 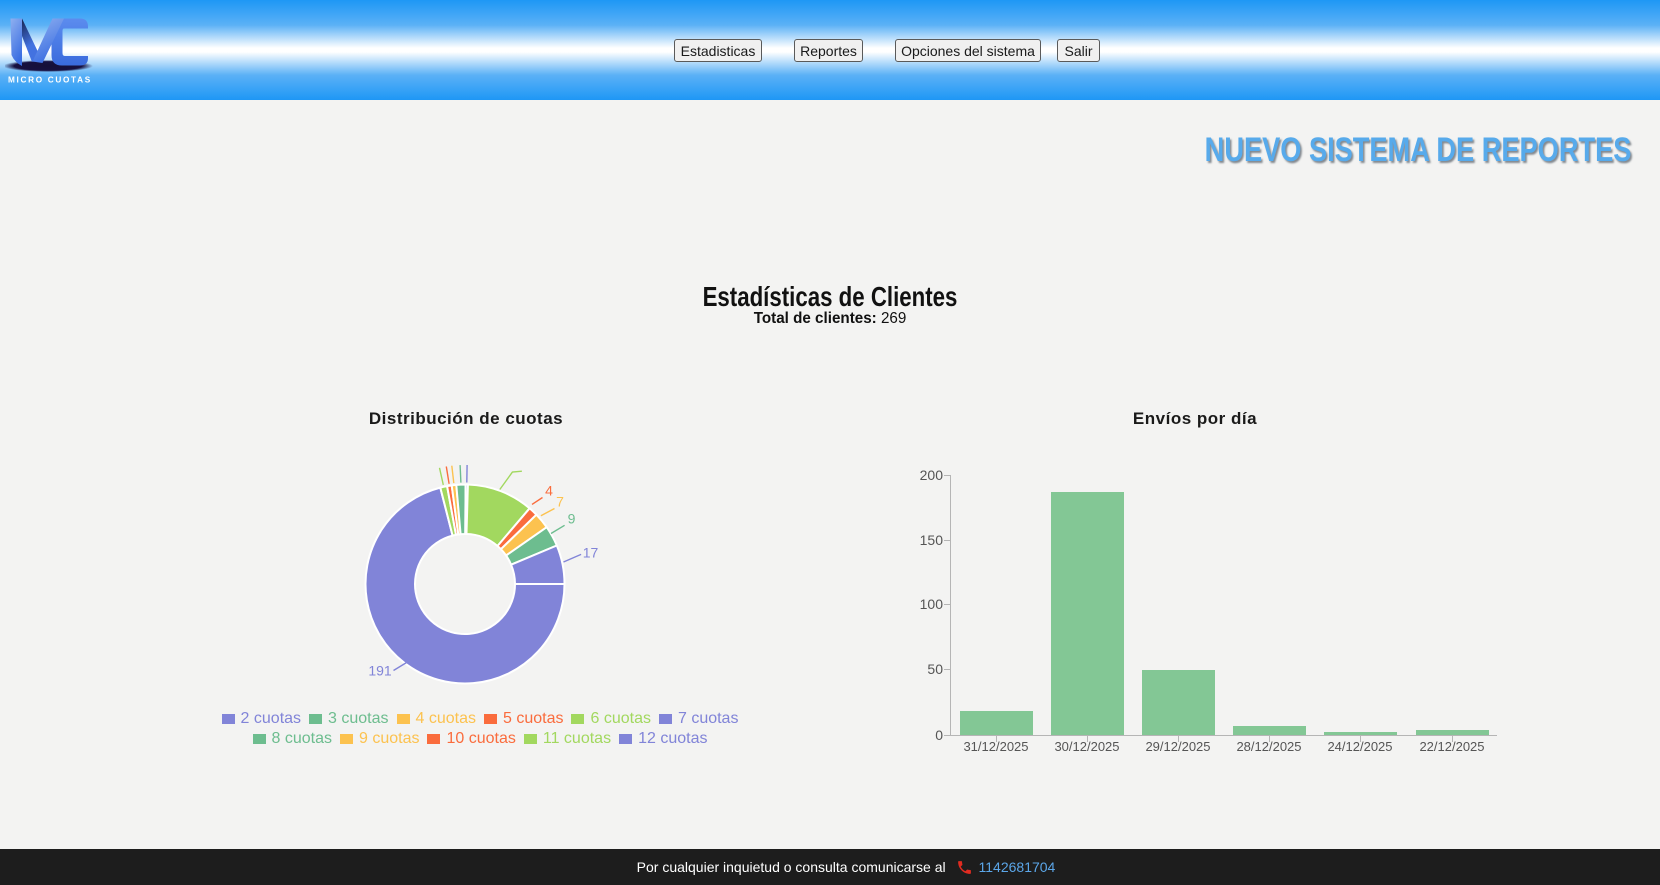 I want to click on svg-text: 17, so click(x=591, y=553).